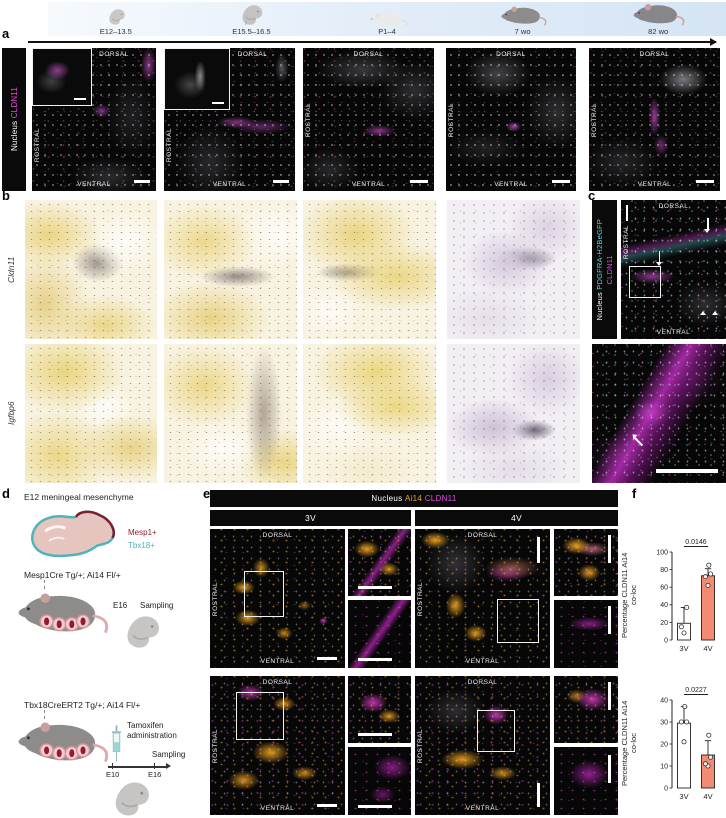 Image resolution: width=726 pixels, height=818 pixels. I want to click on tick-e10, so click(113, 766).